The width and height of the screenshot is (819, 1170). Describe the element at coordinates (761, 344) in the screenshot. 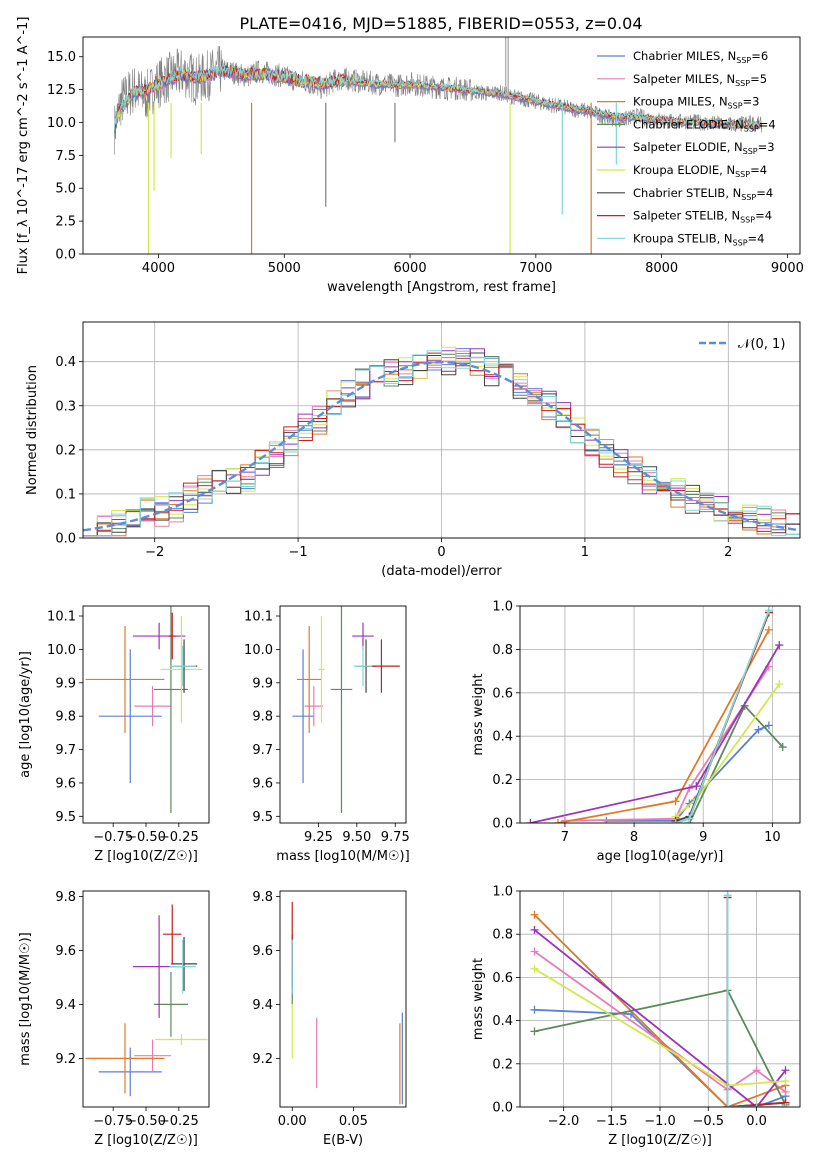

I see `legend-entry-normal: 𝒩(0, 1)` at that location.